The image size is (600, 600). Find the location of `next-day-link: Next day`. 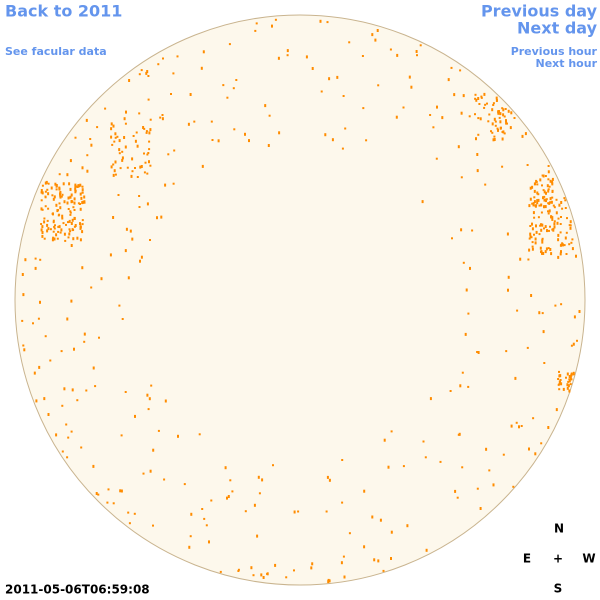

next-day-link: Next day is located at coordinates (557, 28).